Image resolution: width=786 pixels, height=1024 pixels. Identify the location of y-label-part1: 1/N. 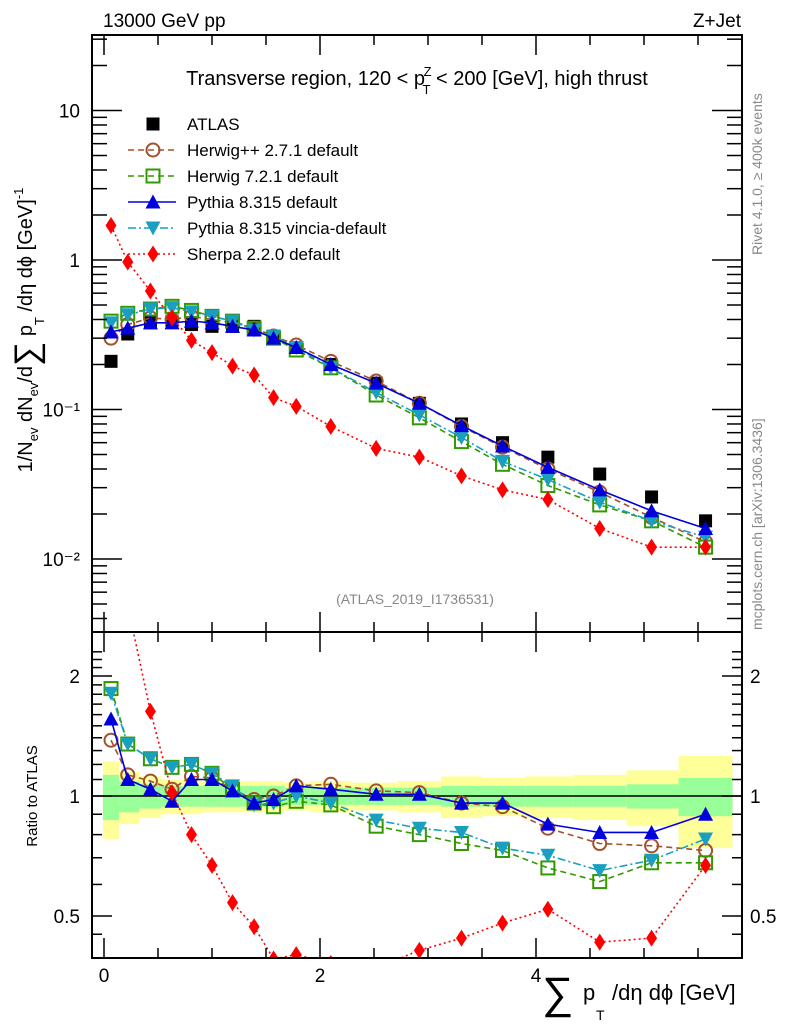
(26, 456).